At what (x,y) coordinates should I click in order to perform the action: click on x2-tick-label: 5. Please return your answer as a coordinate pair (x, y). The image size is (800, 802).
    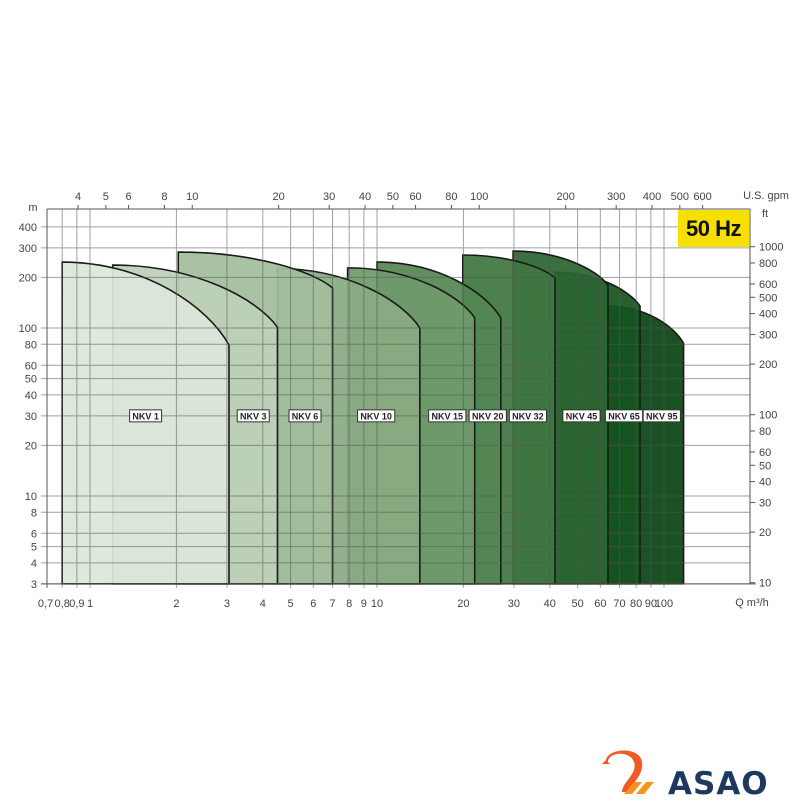
    Looking at the image, I should click on (106, 197).